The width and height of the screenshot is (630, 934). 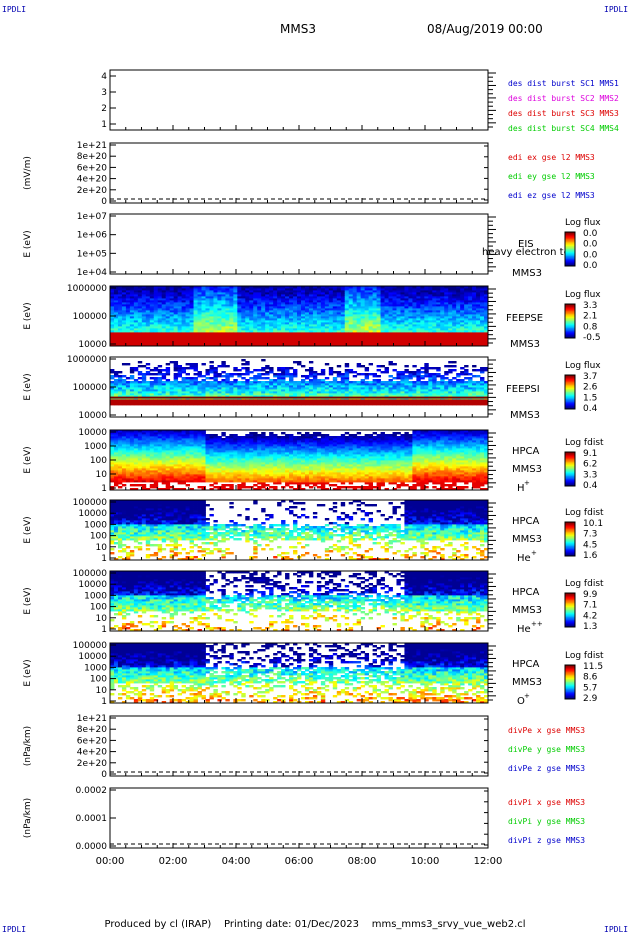 What do you see at coordinates (488, 861) in the screenshot?
I see `x-tick-label: 12:00` at bounding box center [488, 861].